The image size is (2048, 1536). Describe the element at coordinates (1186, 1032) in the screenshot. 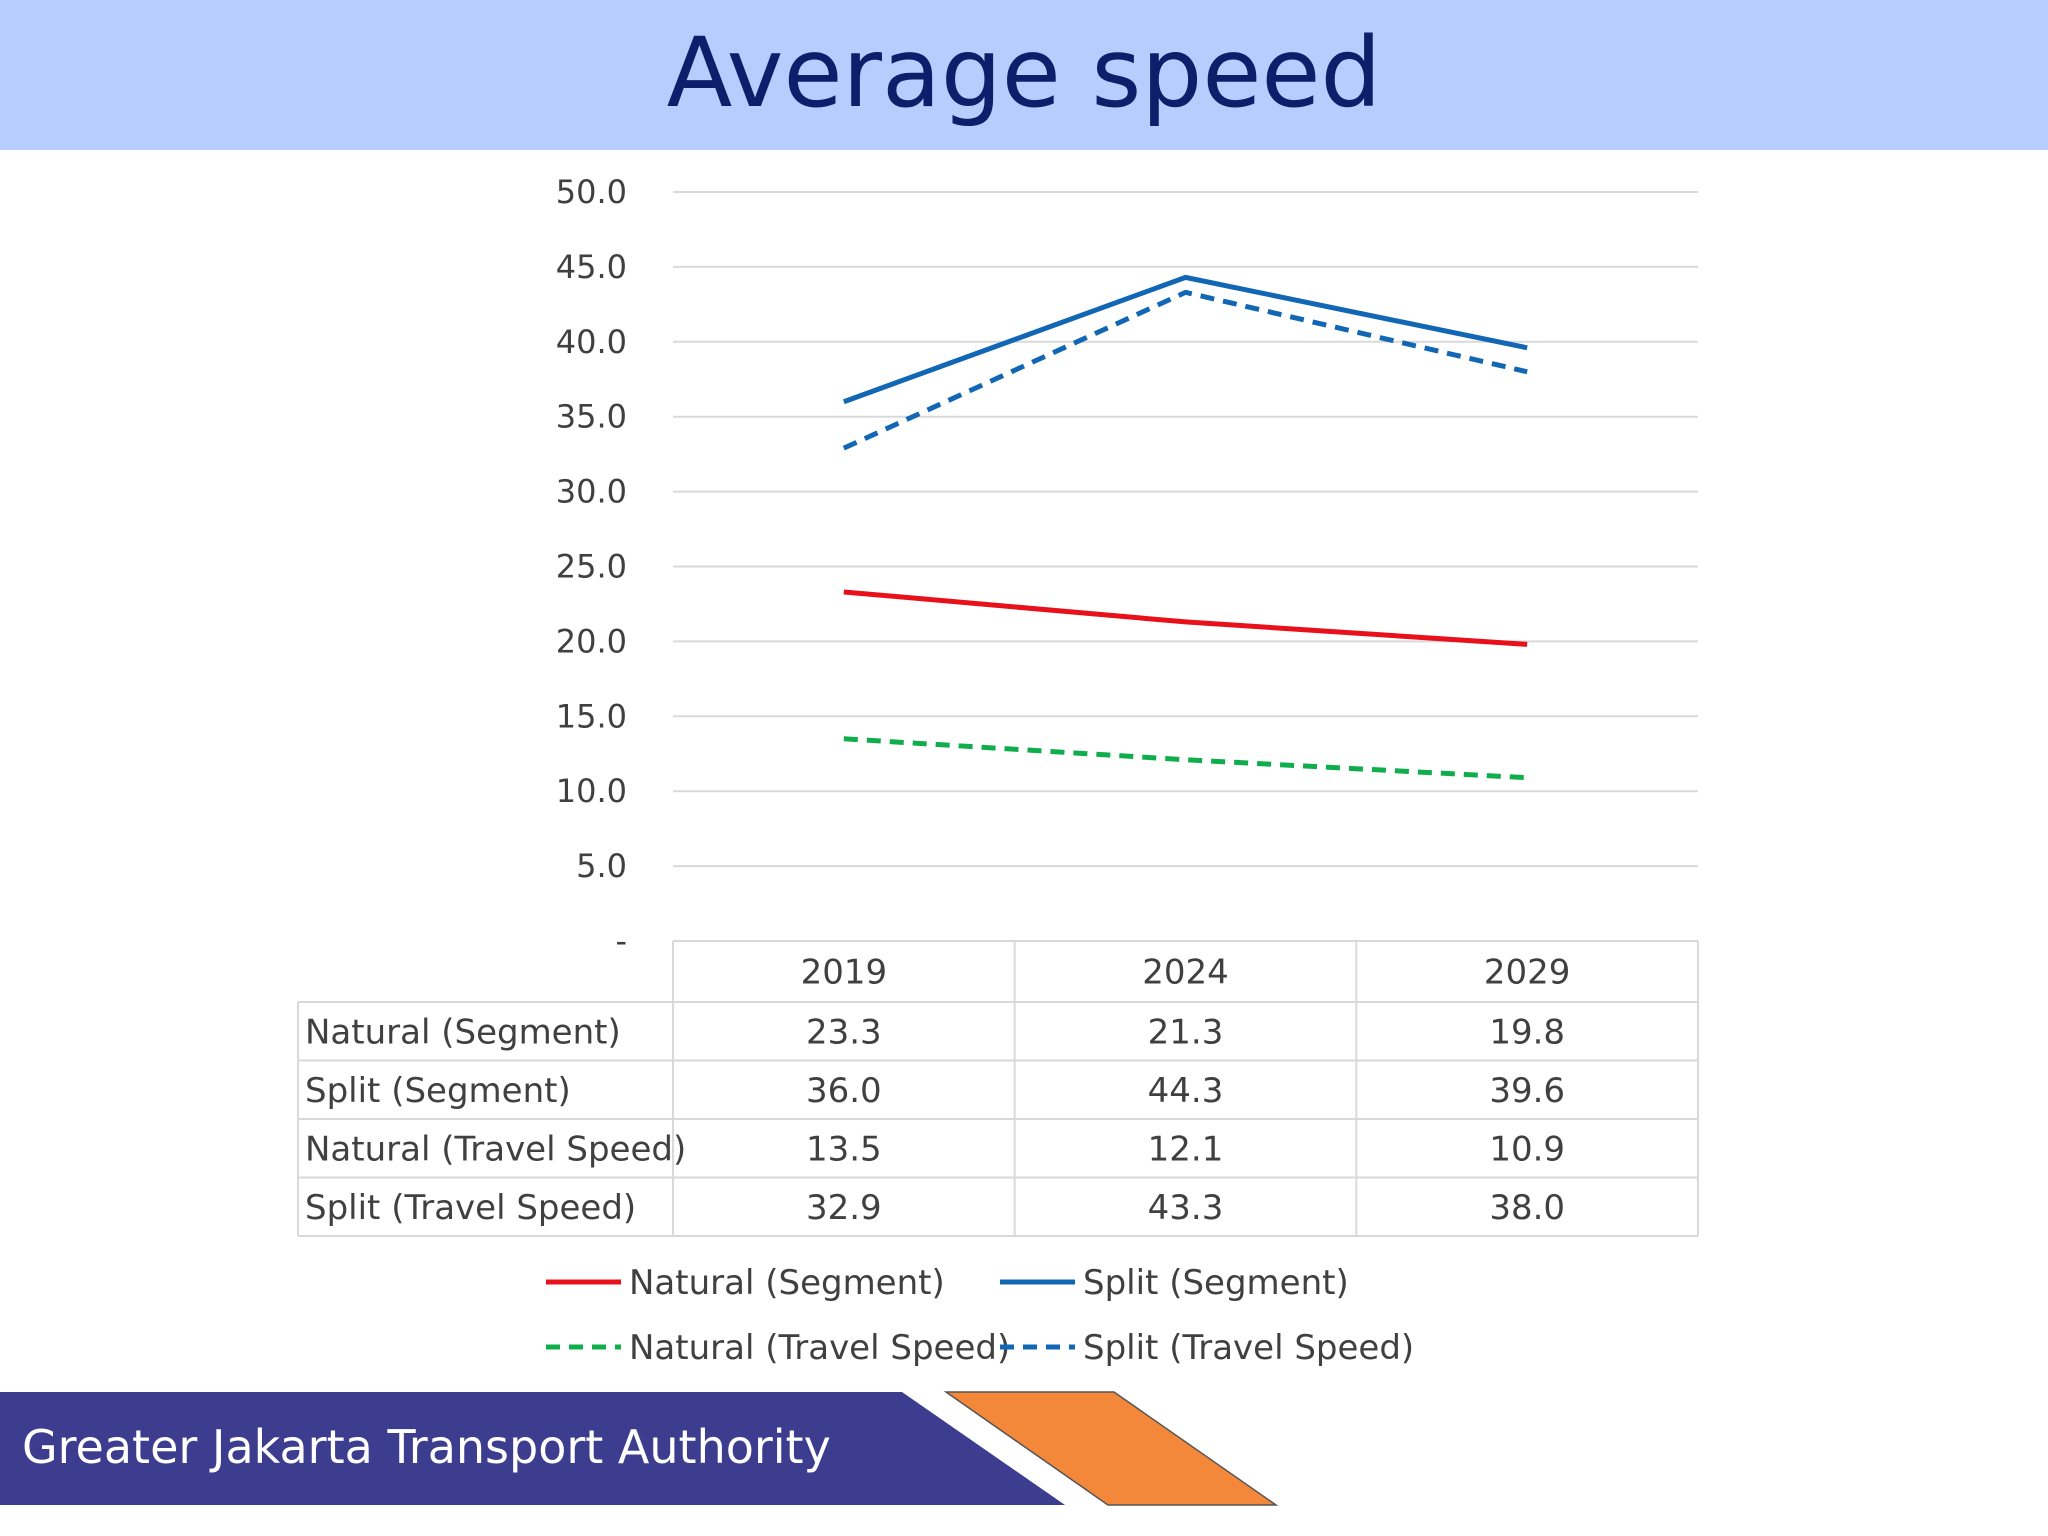

I see `data-label: 21.3` at that location.